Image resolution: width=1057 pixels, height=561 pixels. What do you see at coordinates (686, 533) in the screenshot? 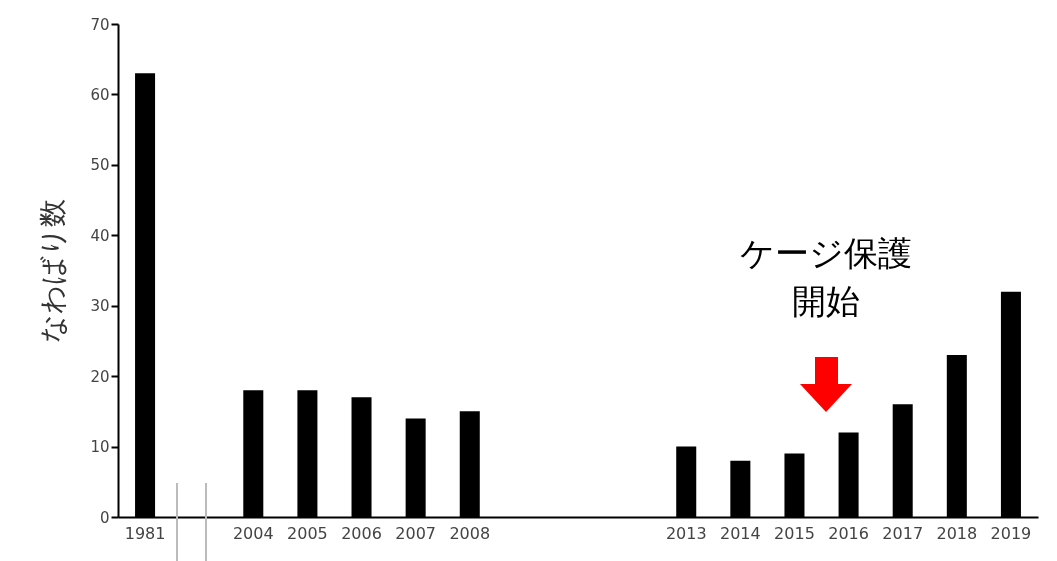
I see `x-tick-label: 2013` at bounding box center [686, 533].